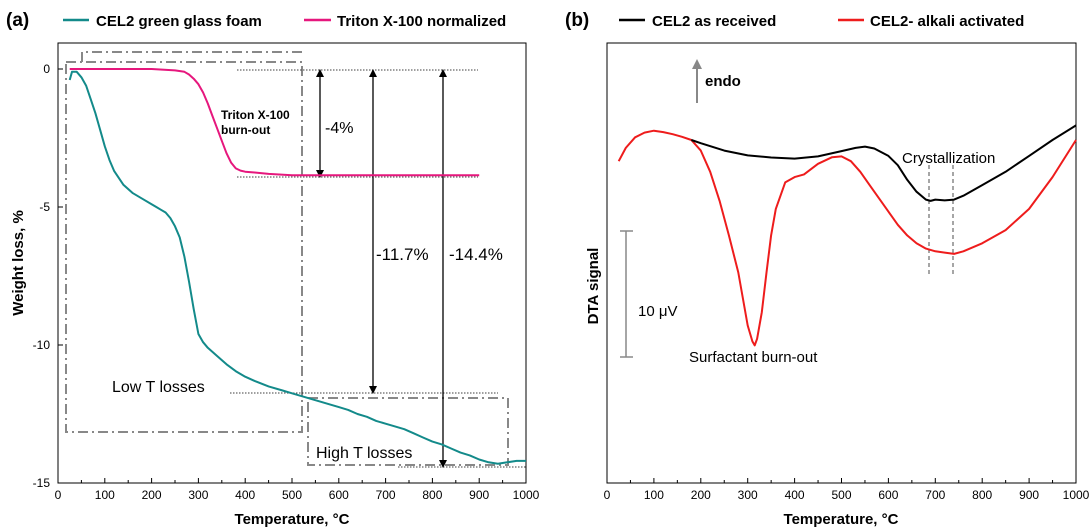  What do you see at coordinates (714, 21) in the screenshot?
I see `legend-label-b-0: CEL2 as received` at bounding box center [714, 21].